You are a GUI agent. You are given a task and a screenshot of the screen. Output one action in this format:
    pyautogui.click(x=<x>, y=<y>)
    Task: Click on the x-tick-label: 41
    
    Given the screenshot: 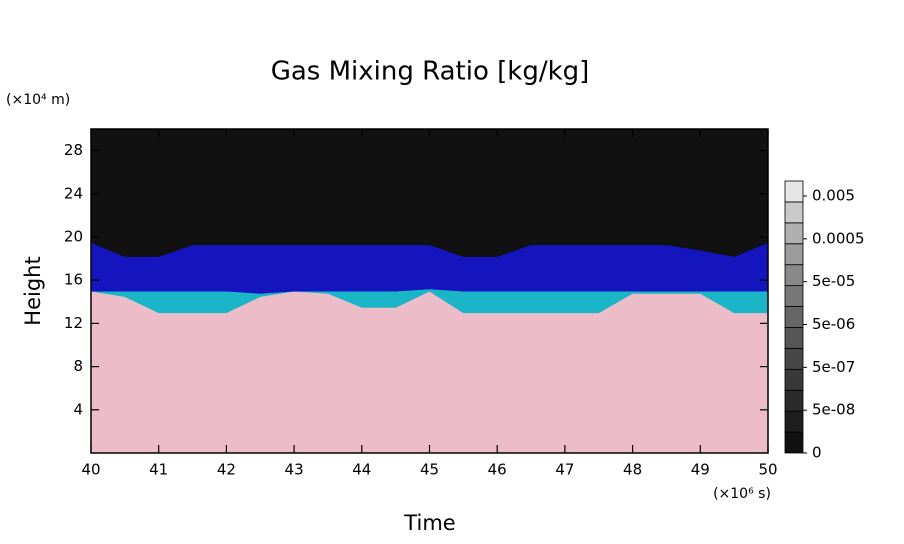 What is the action you would take?
    pyautogui.click(x=158, y=470)
    